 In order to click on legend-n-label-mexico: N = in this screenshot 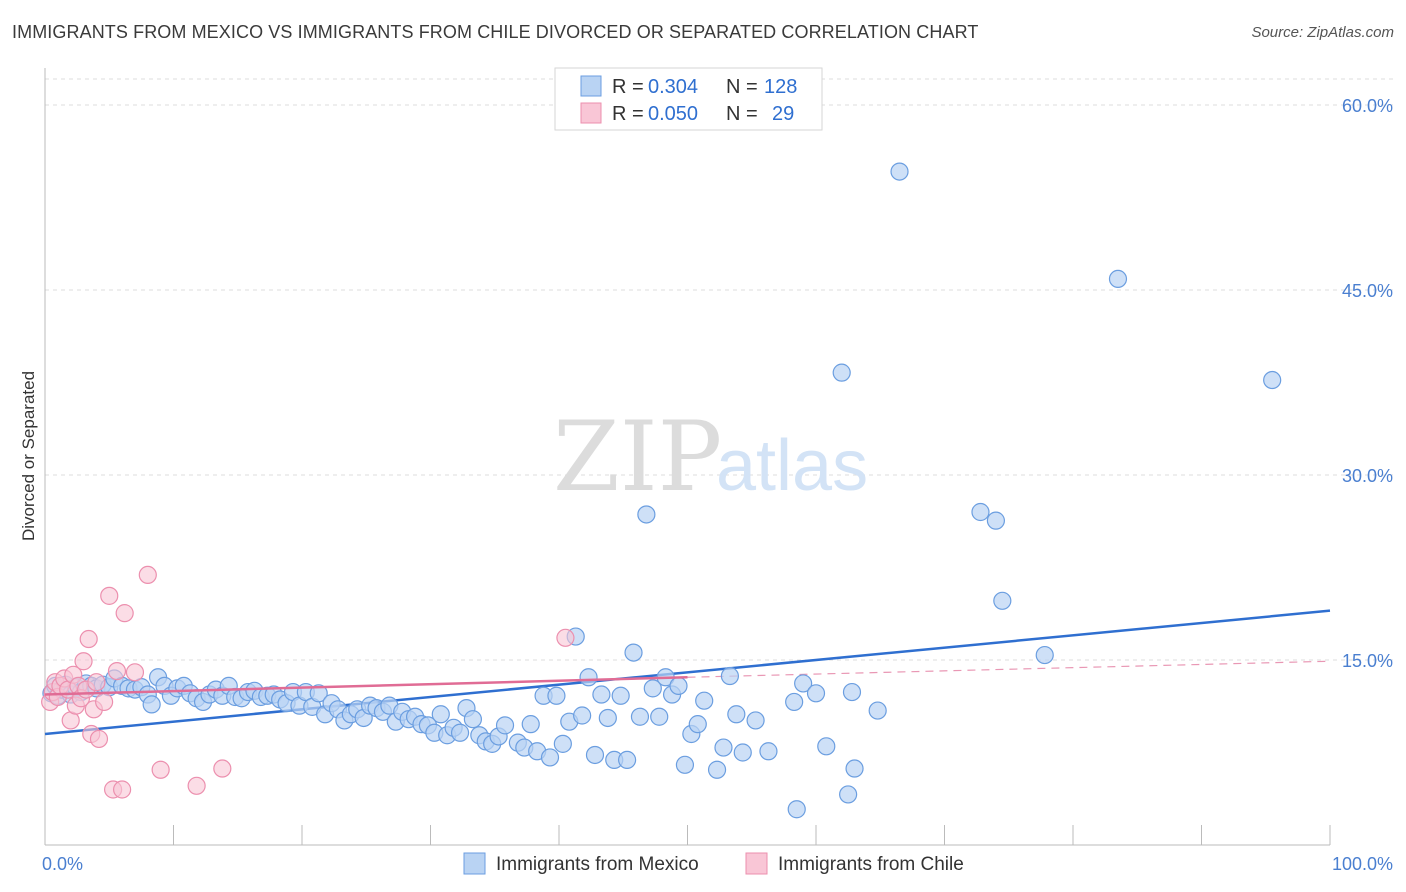, I will do `click(742, 87)`.